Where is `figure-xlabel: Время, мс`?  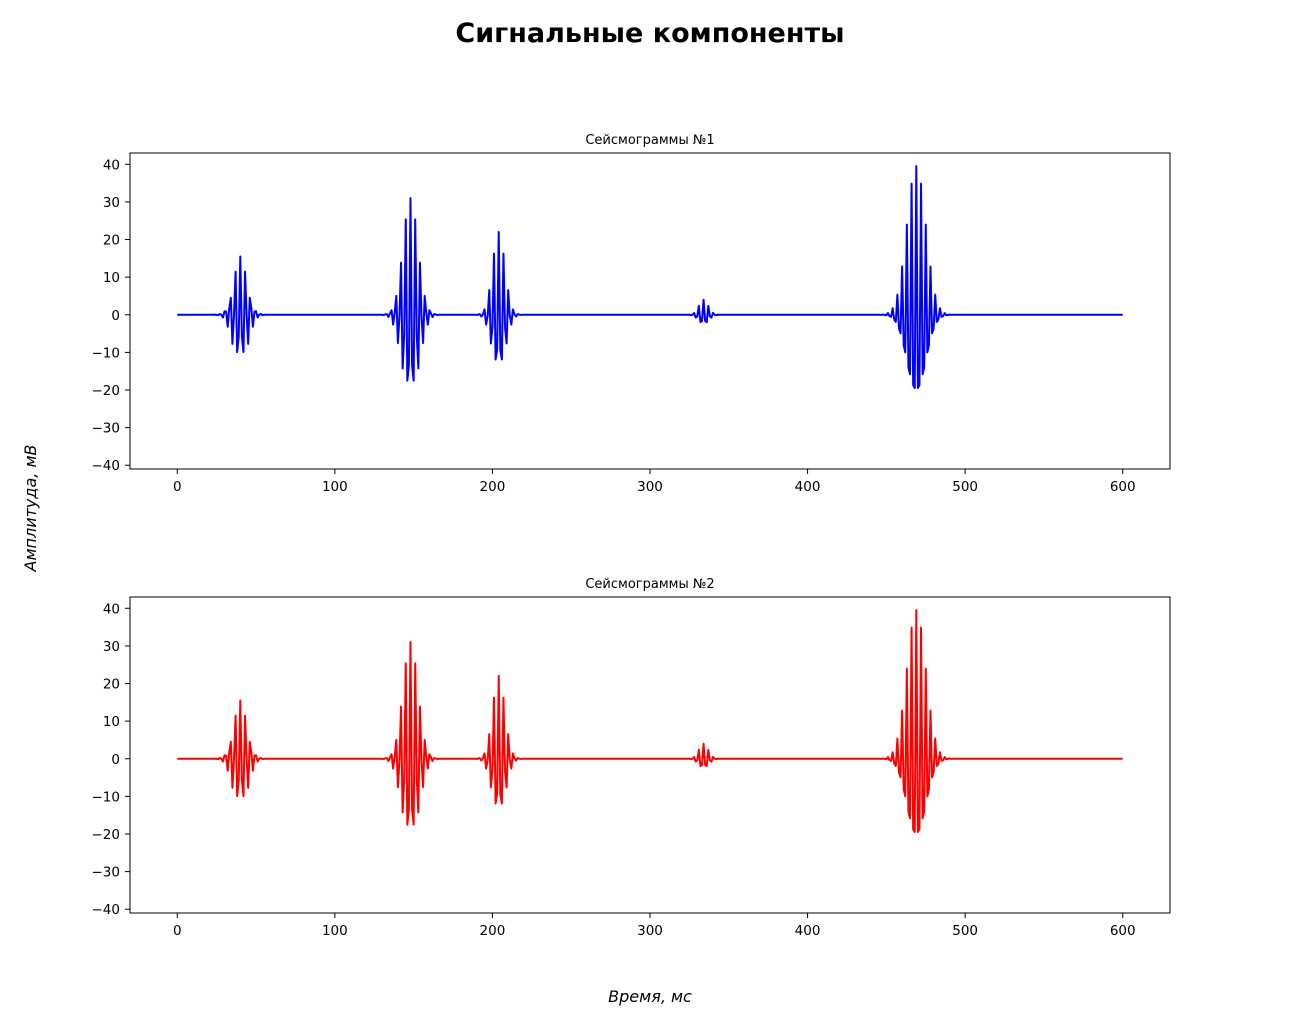 figure-xlabel: Время, мс is located at coordinates (650, 996).